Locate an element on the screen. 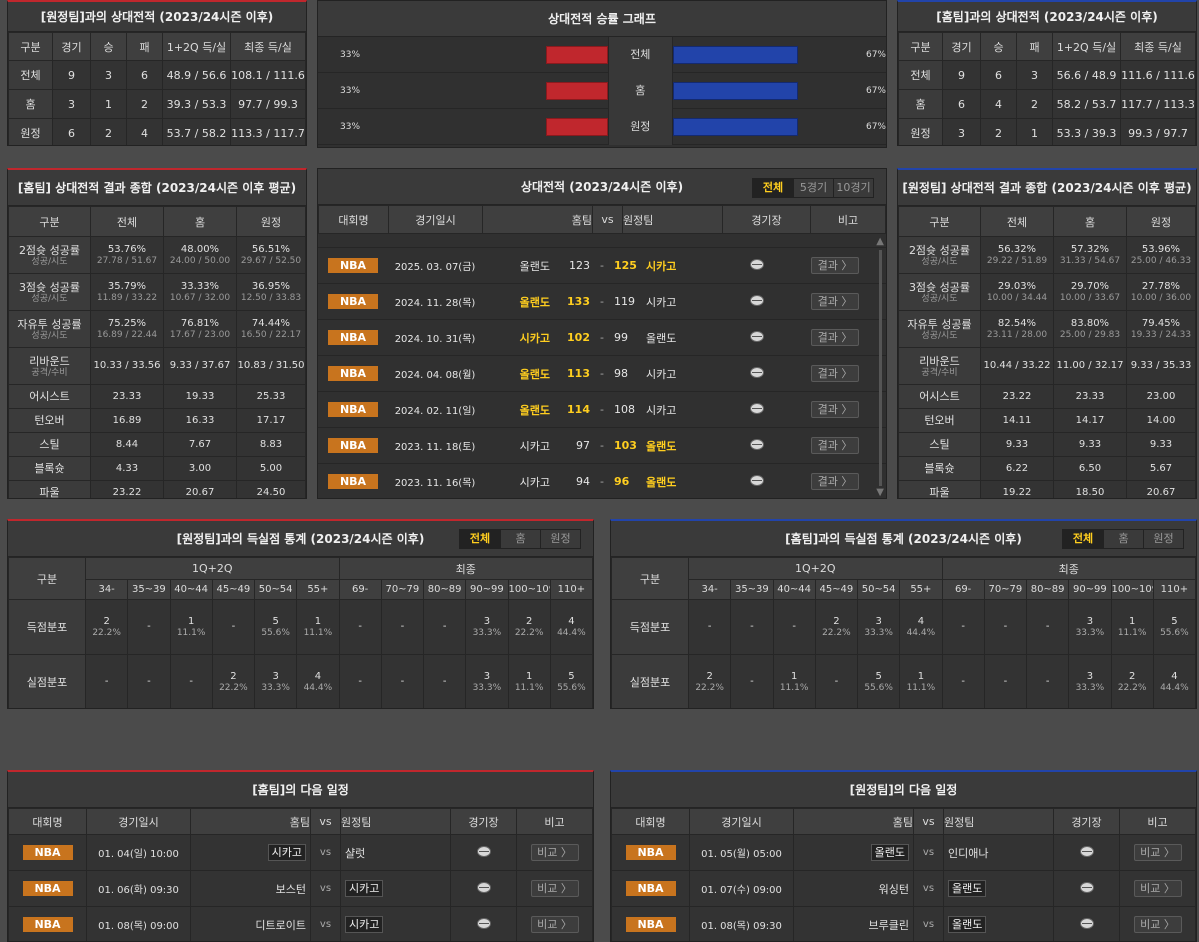 This screenshot has height=942, width=1199. home-team: 시카고 is located at coordinates (286, 852).